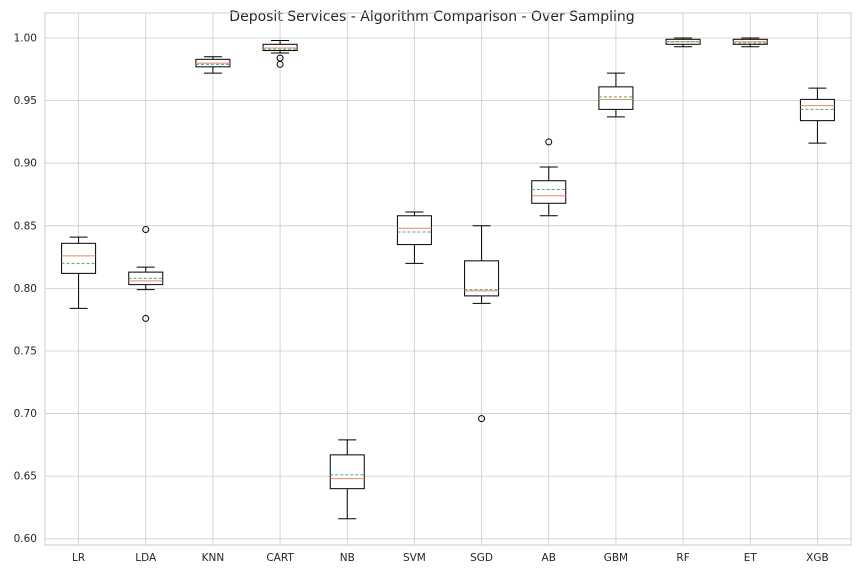 This screenshot has height=576, width=864. I want to click on x-tick-label: GBM, so click(616, 558).